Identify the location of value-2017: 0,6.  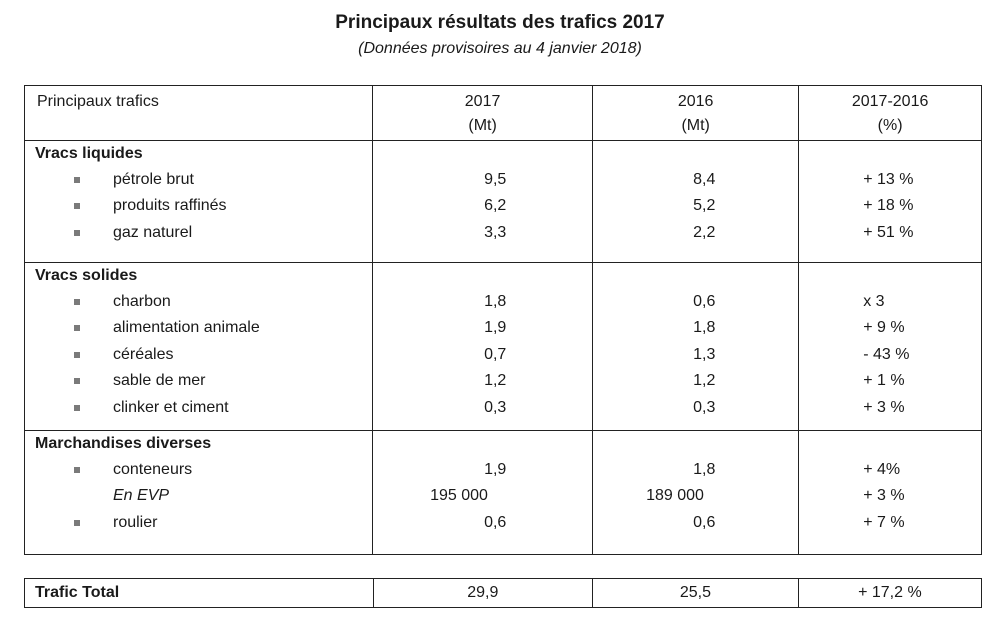
(495, 522).